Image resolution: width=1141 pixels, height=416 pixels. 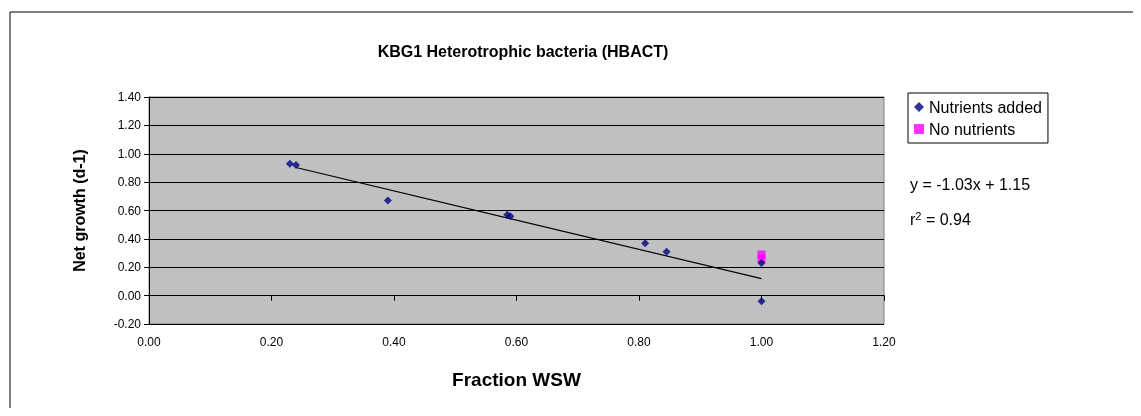 What do you see at coordinates (394, 342) in the screenshot?
I see `x-tick-label: 0.40` at bounding box center [394, 342].